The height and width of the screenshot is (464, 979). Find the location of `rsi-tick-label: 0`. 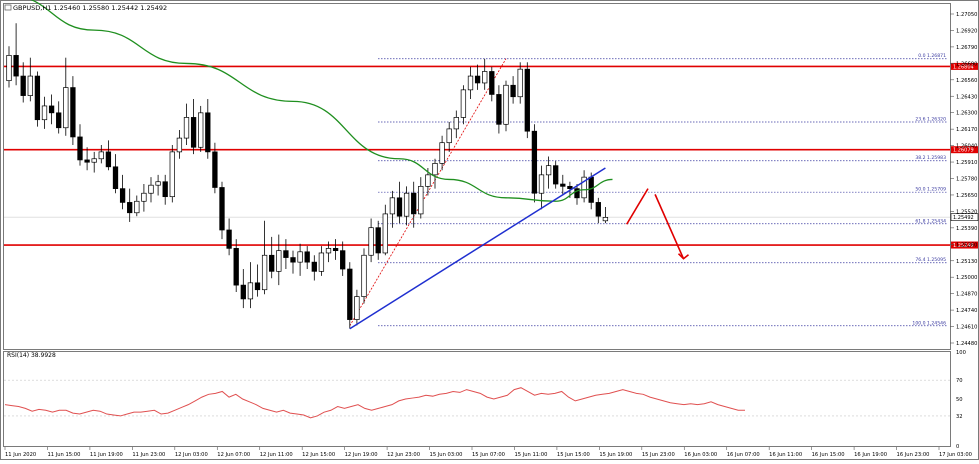

rsi-tick-label: 0 is located at coordinates (957, 447).